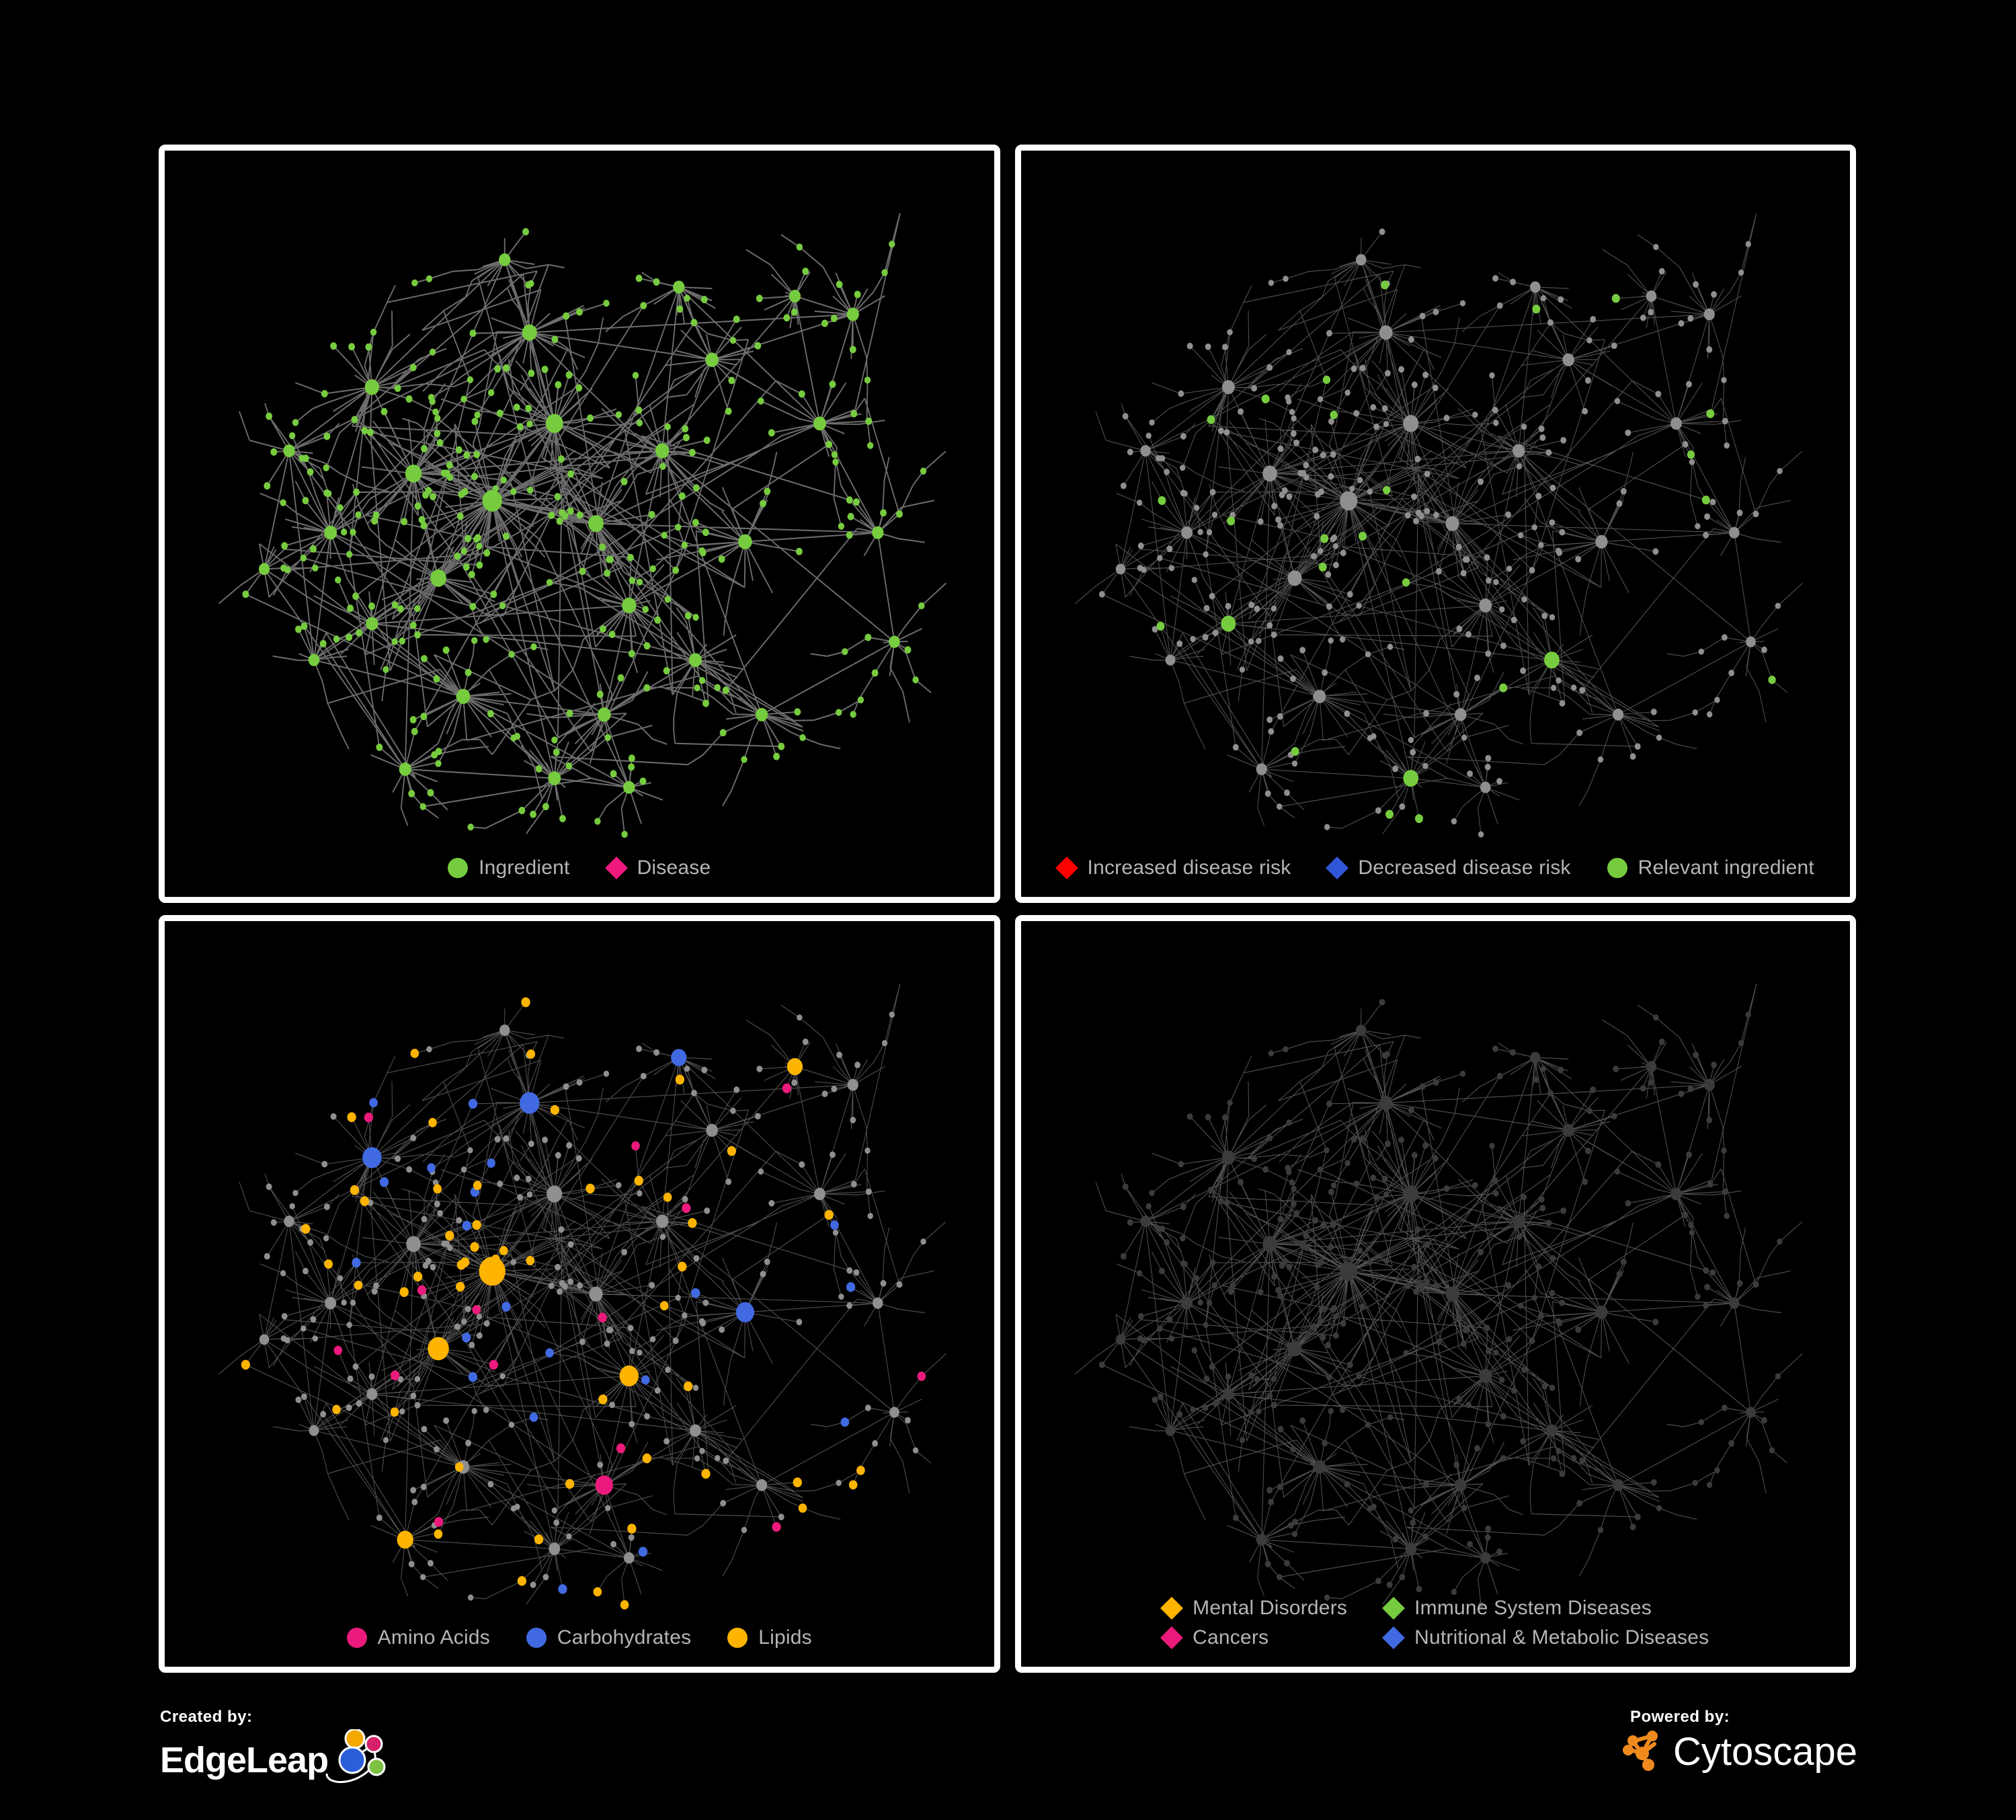  I want to click on legend-disease: Disease, so click(657, 867).